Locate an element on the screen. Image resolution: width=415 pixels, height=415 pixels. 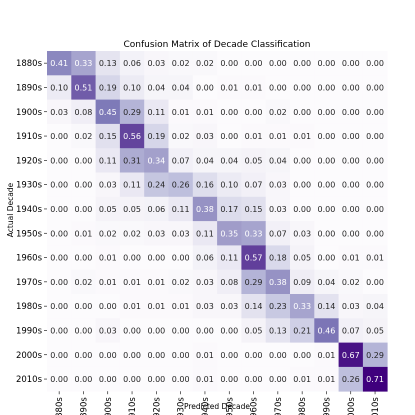
y-tick-label: 1890s is located at coordinates (29, 88).